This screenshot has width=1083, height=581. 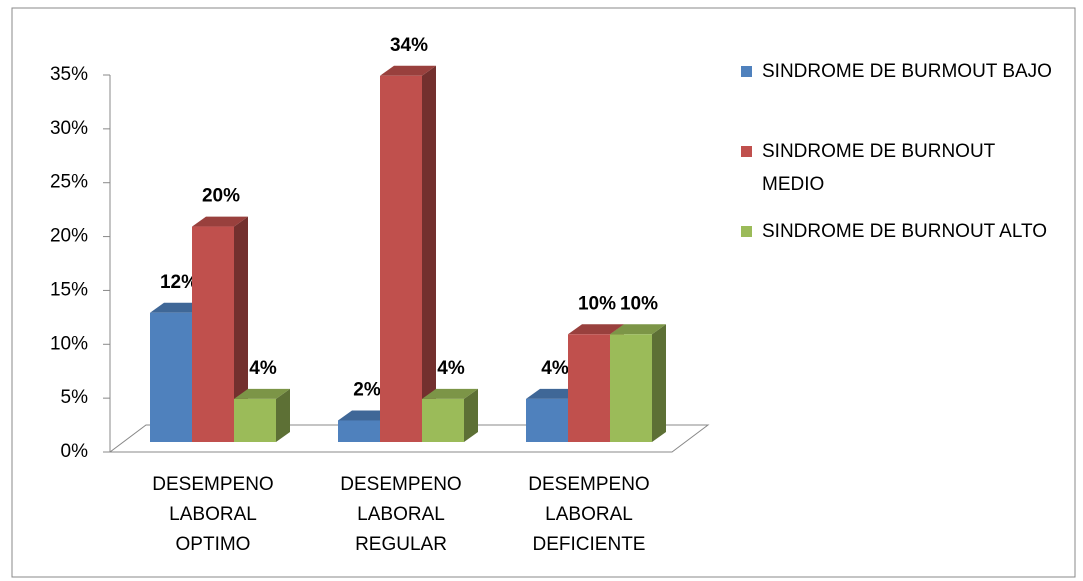 What do you see at coordinates (69, 182) in the screenshot?
I see `y-tick-label: 25%` at bounding box center [69, 182].